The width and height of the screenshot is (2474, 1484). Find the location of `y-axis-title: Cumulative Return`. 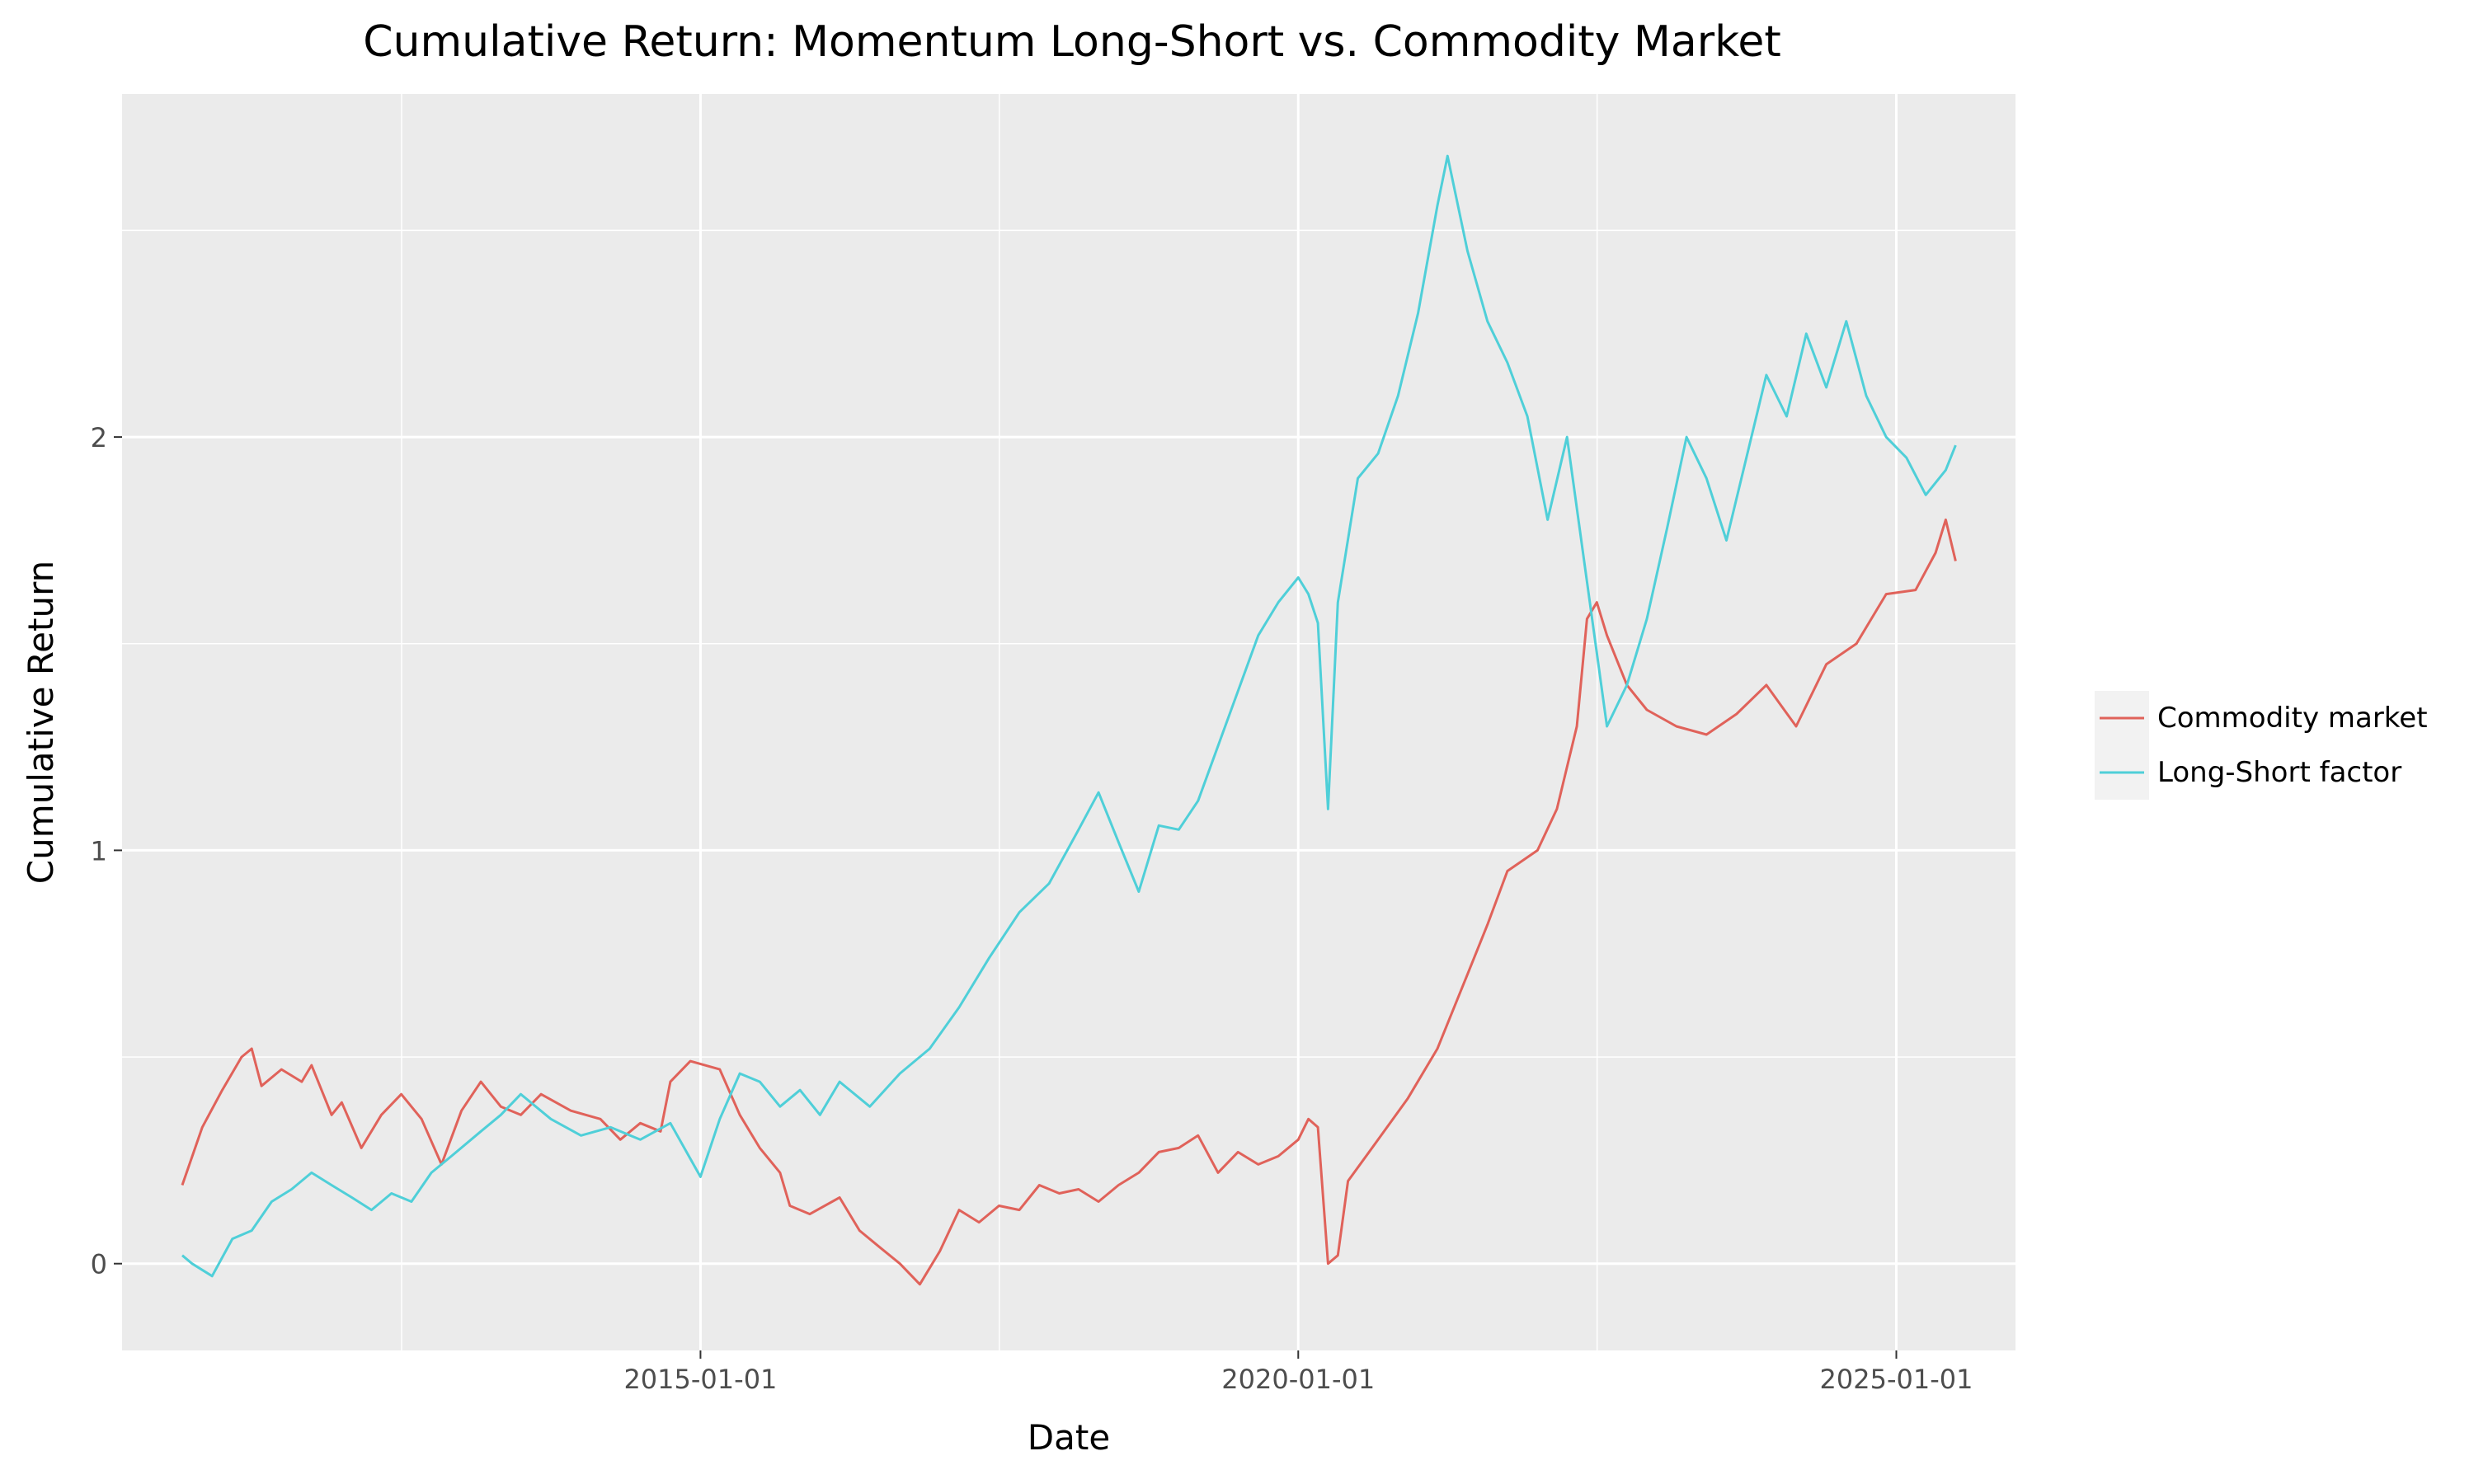

y-axis-title: Cumulative Return is located at coordinates (41, 722).